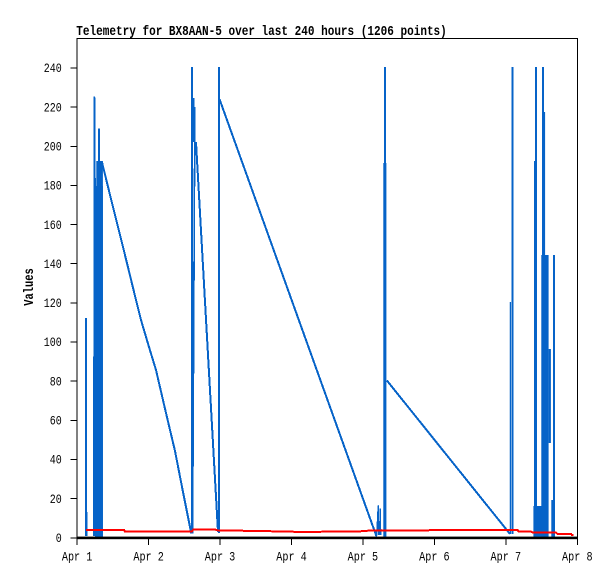 The image size is (615, 579). Describe the element at coordinates (434, 556) in the screenshot. I see `svg-text: Apr 6` at that location.